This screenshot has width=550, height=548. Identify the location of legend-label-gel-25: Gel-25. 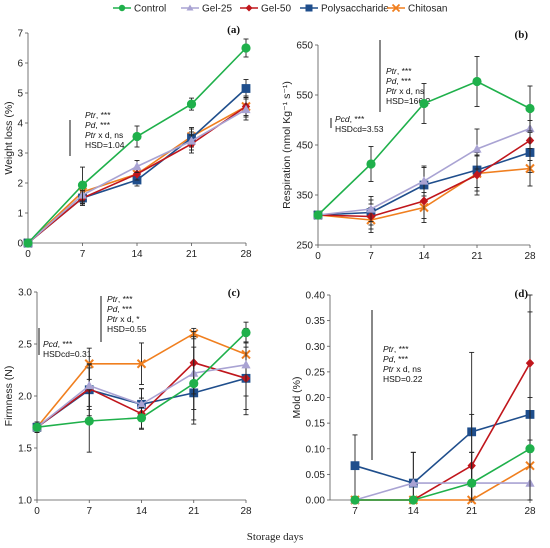
(217, 9).